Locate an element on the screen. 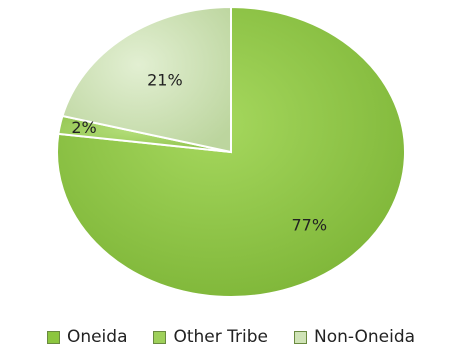  legend-swatch-oneida is located at coordinates (53, 337).